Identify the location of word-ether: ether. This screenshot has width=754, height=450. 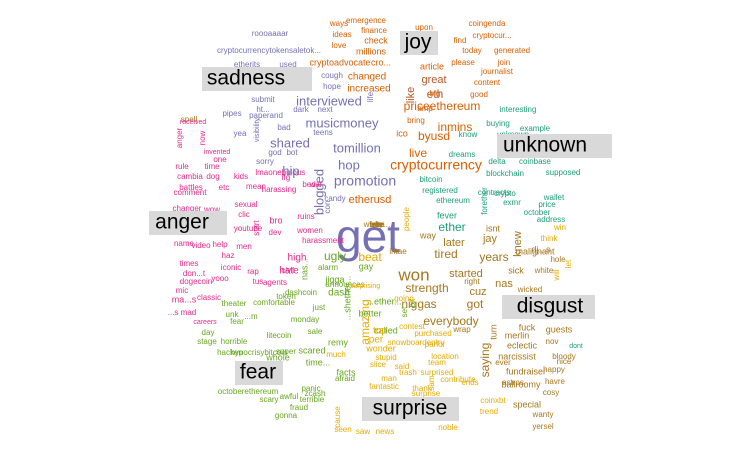
(451, 227).